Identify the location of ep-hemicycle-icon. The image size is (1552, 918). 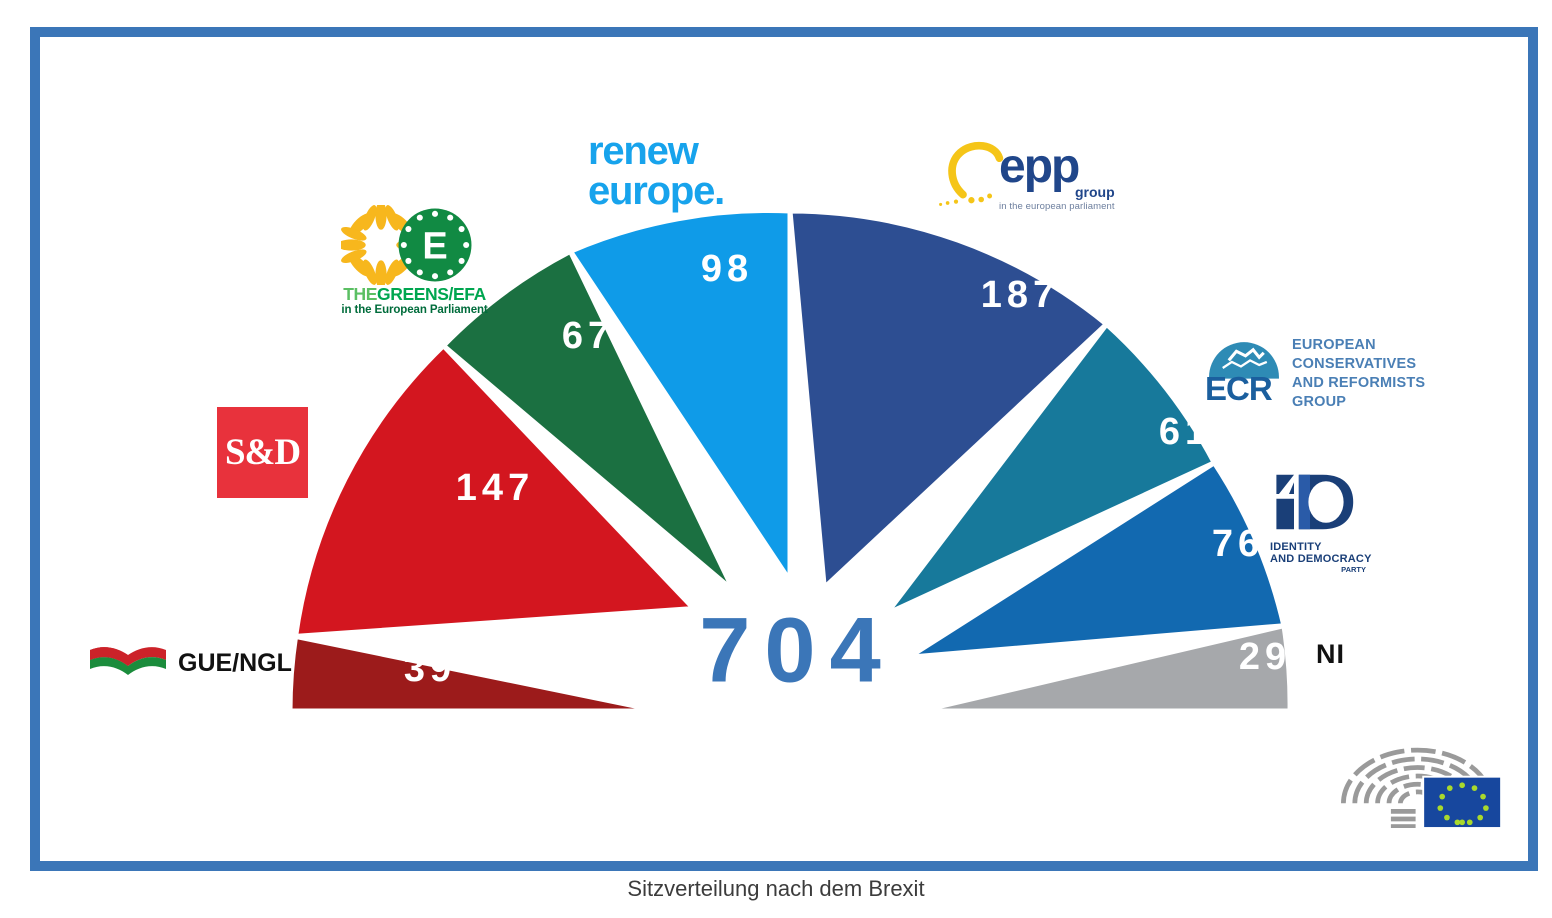
(1422, 788).